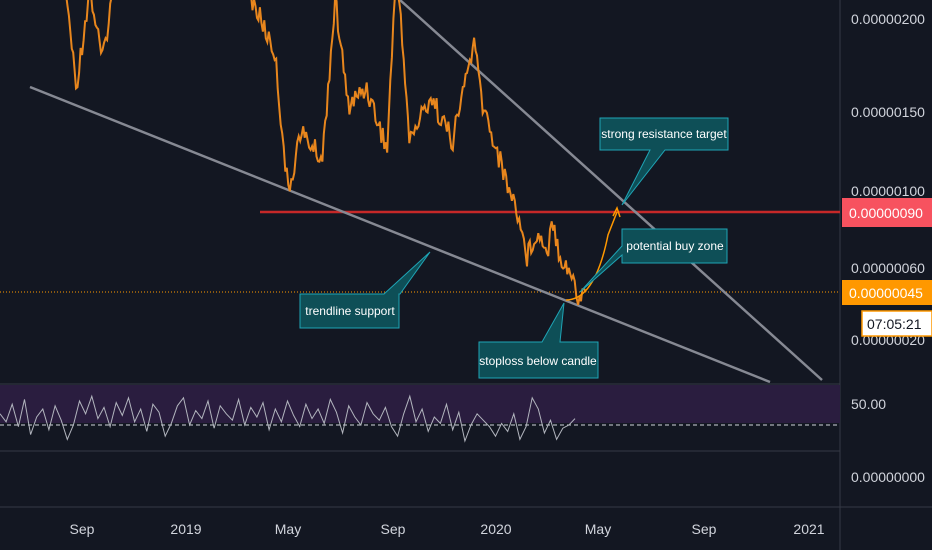 The width and height of the screenshot is (932, 550). Describe the element at coordinates (888, 112) in the screenshot. I see `y-tick-label: 0.00000150` at that location.